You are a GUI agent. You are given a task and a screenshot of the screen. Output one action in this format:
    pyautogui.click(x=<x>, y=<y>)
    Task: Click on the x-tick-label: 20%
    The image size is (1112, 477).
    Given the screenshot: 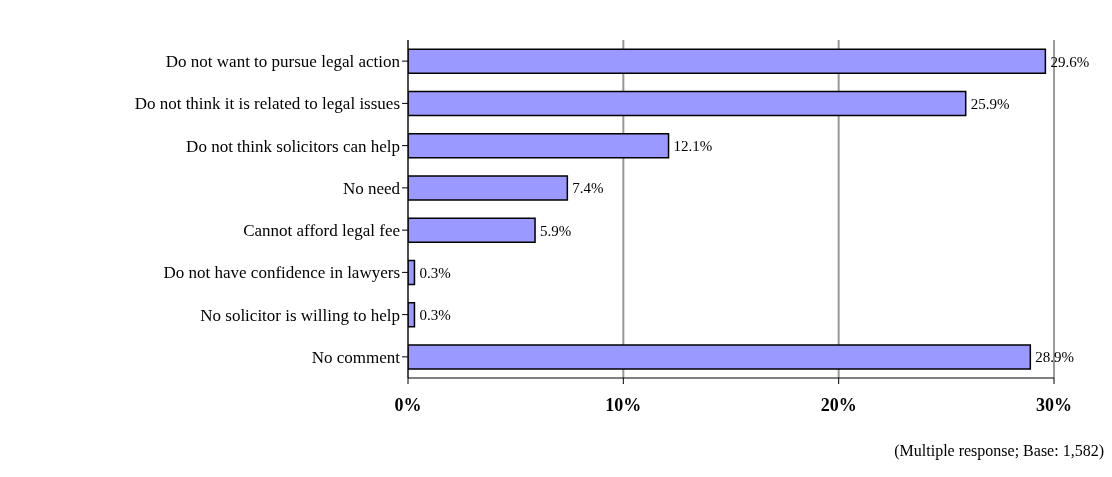 What is the action you would take?
    pyautogui.click(x=838, y=404)
    